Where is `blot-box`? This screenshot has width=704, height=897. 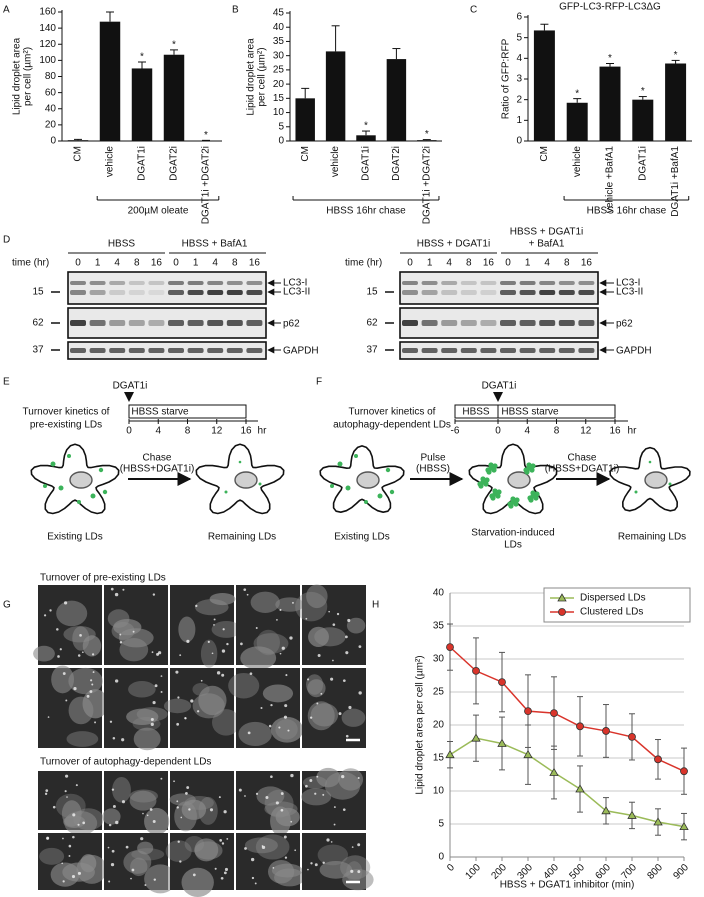
blot-box is located at coordinates (499, 350).